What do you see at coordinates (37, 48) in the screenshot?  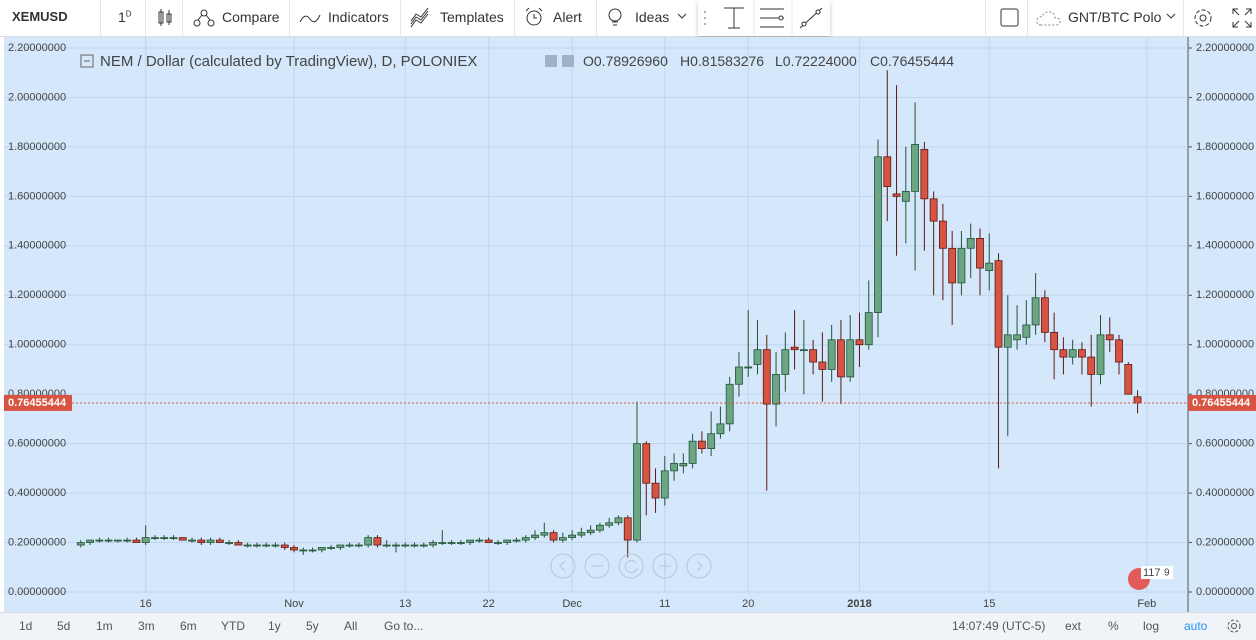 I see `y-tick-label: 2.20000000` at bounding box center [37, 48].